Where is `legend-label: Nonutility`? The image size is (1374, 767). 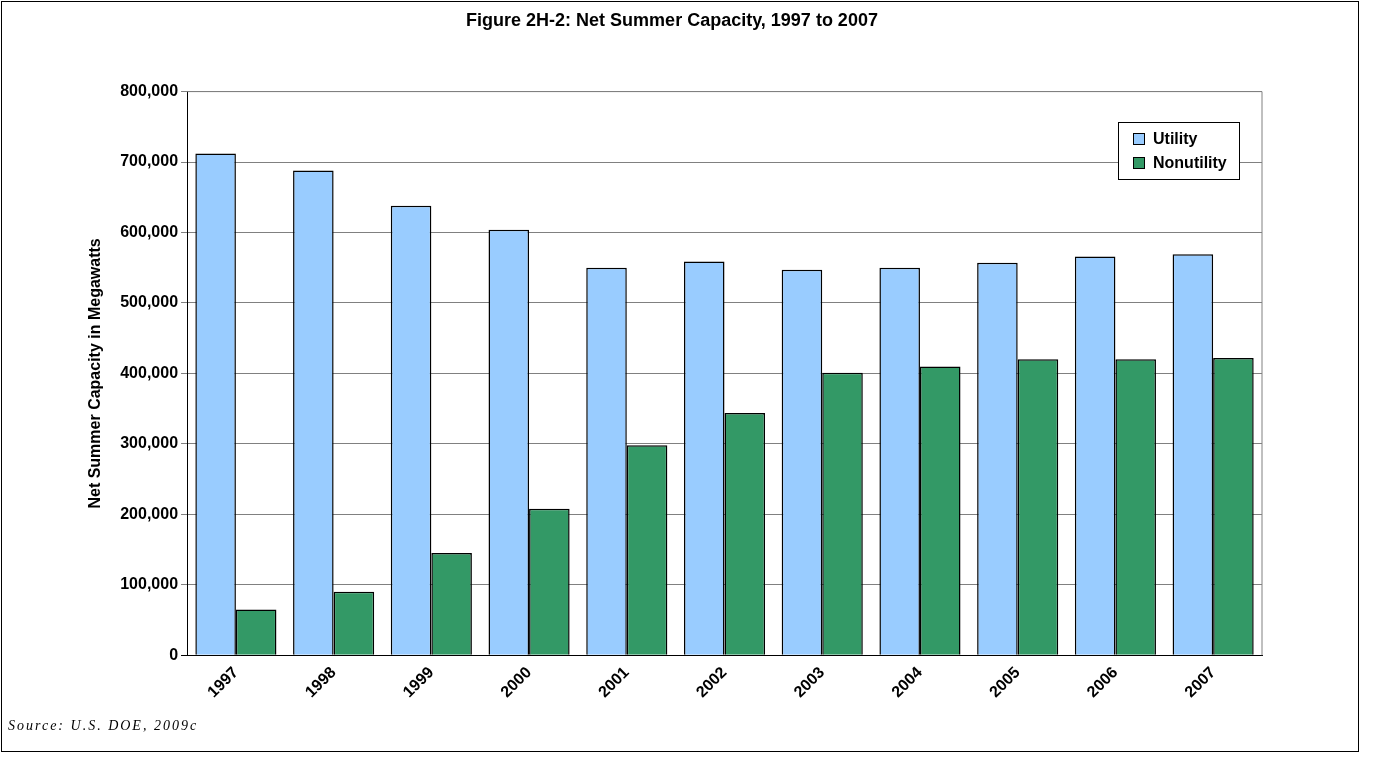 legend-label: Nonutility is located at coordinates (1190, 163).